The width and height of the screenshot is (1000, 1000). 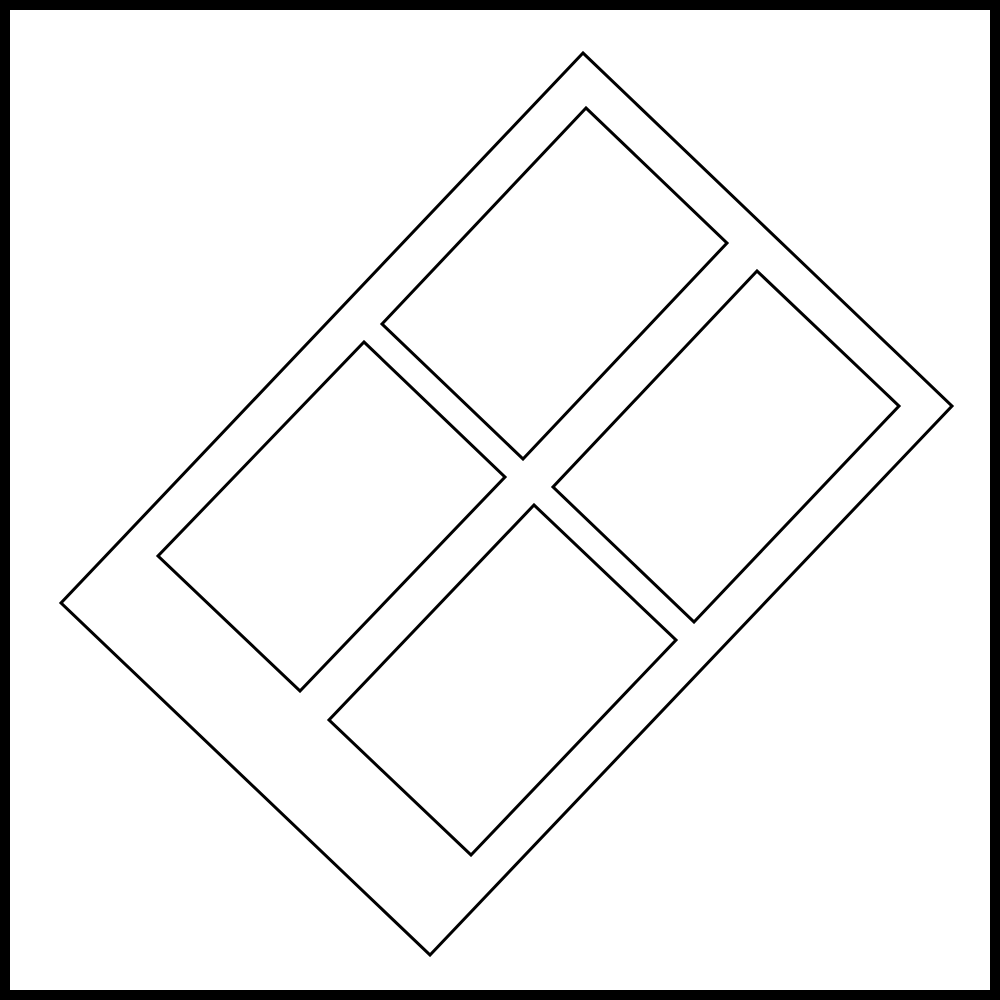 I want to click on cell-top, so click(x=554, y=283).